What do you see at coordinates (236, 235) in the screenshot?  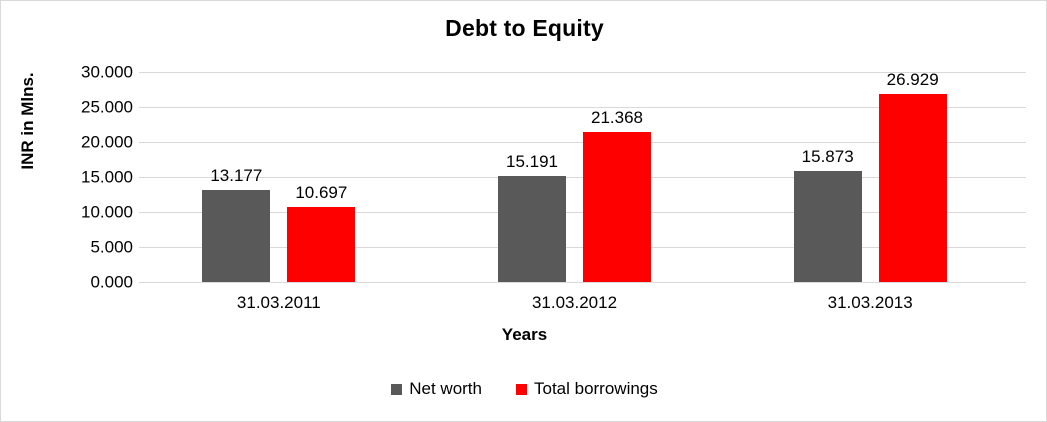 I see `bar-net-worth-31.03.2011` at bounding box center [236, 235].